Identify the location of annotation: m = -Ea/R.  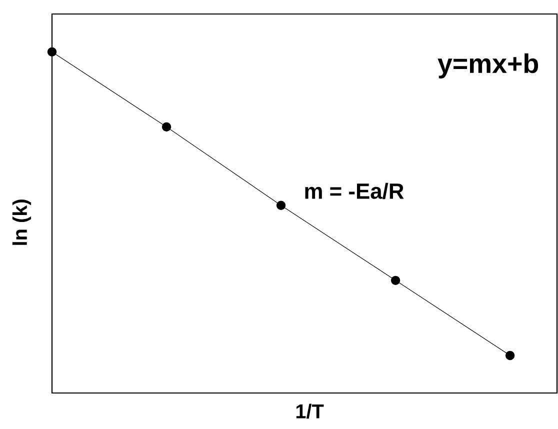
(354, 191).